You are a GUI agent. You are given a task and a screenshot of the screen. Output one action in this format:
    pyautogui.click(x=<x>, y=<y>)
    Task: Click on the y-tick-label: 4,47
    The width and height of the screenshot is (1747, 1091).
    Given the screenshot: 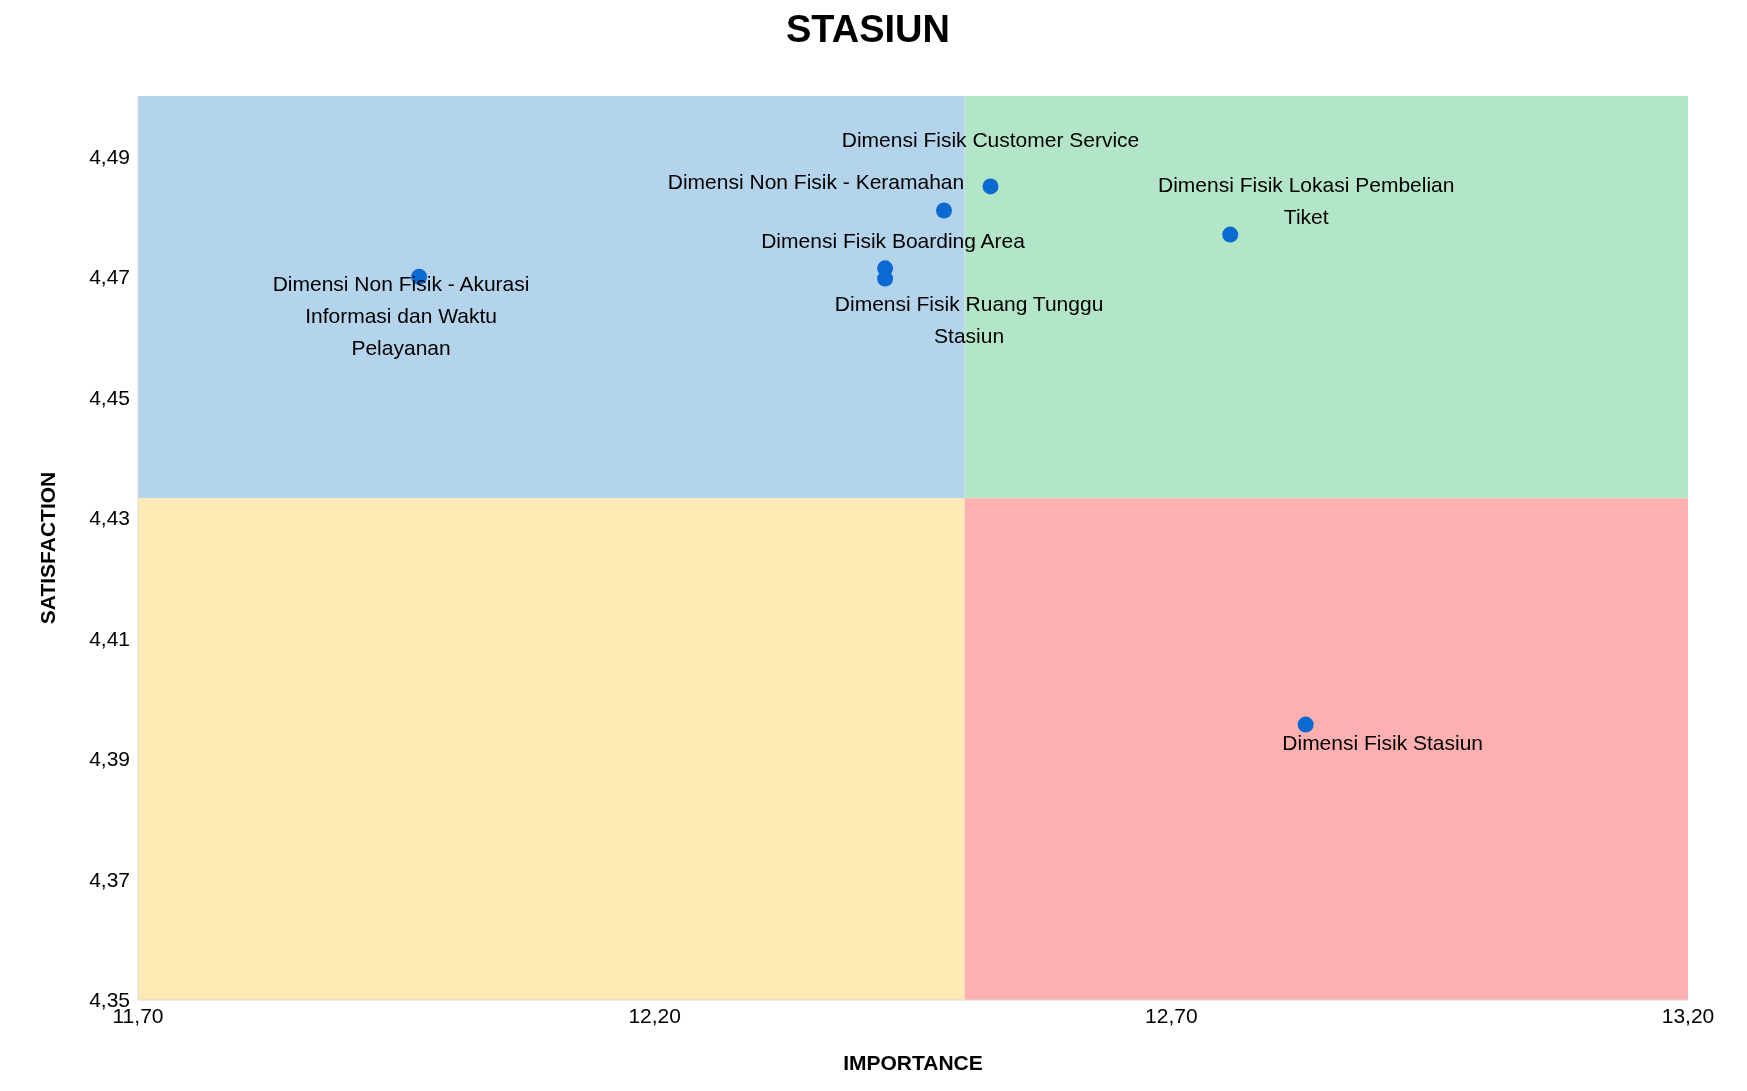 What is the action you would take?
    pyautogui.click(x=109, y=277)
    